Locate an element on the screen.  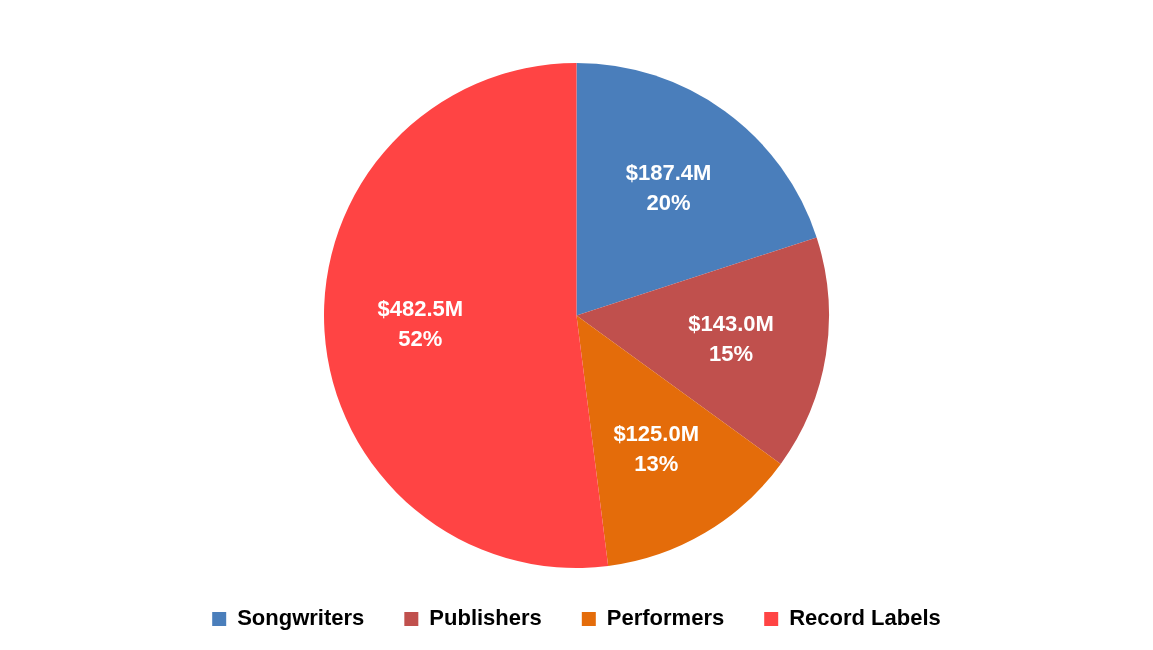
legend-label: Songwriters is located at coordinates (301, 618).